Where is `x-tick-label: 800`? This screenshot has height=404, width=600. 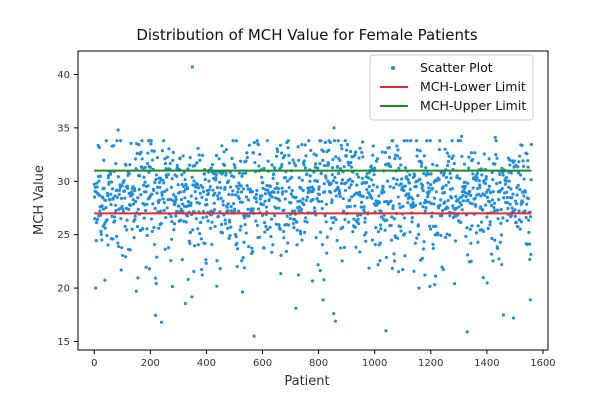
x-tick-label: 800 is located at coordinates (318, 363).